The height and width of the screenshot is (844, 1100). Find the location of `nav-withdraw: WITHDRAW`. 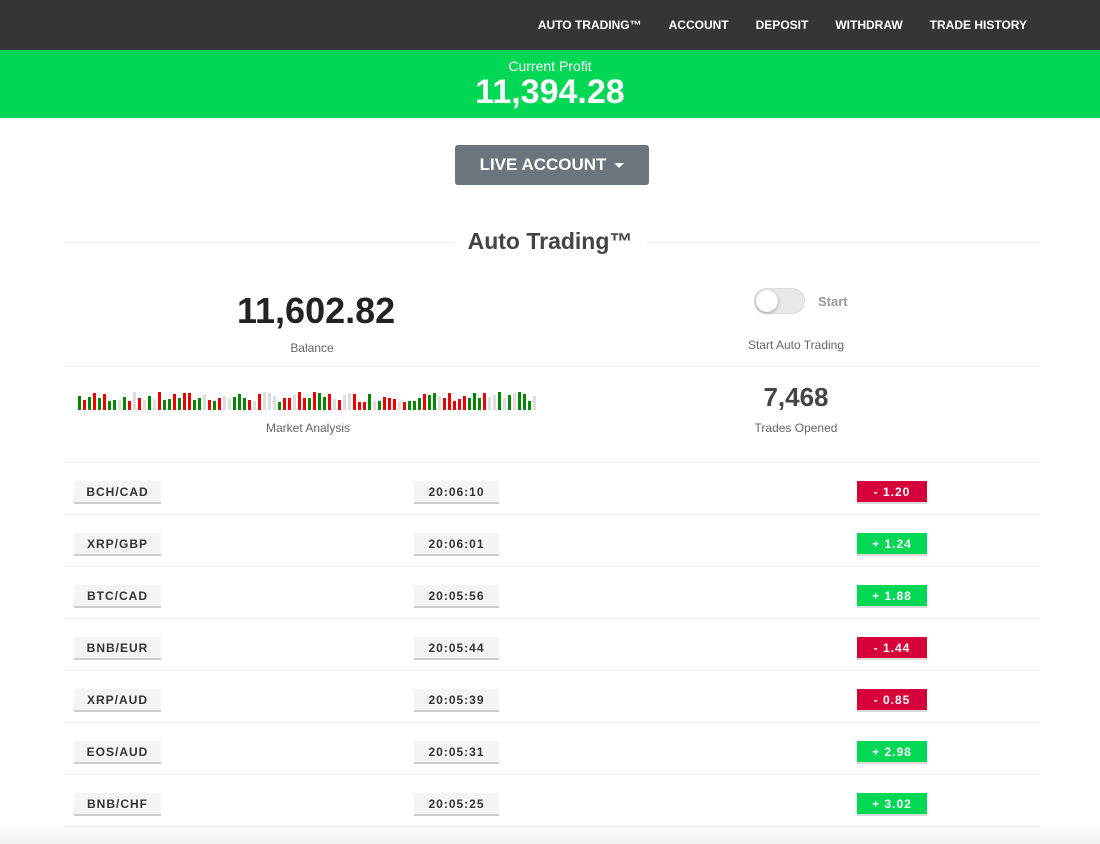

nav-withdraw: WITHDRAW is located at coordinates (869, 25).